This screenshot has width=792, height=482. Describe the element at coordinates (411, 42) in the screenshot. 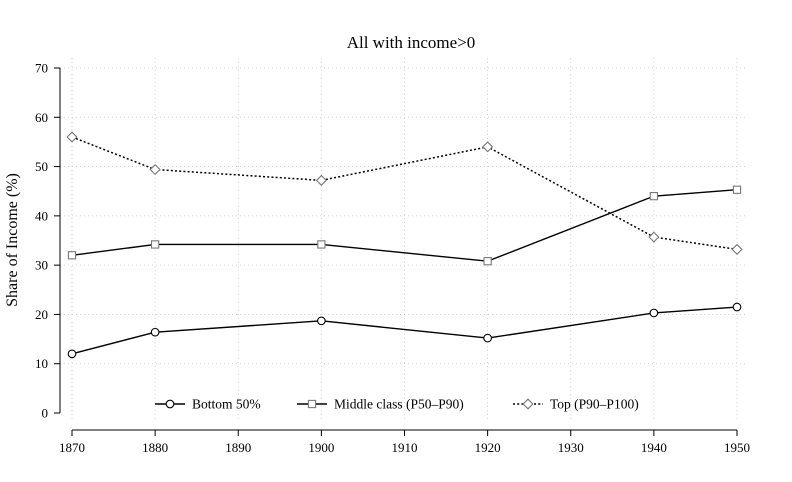

I see `chart-title: All with income>0` at that location.